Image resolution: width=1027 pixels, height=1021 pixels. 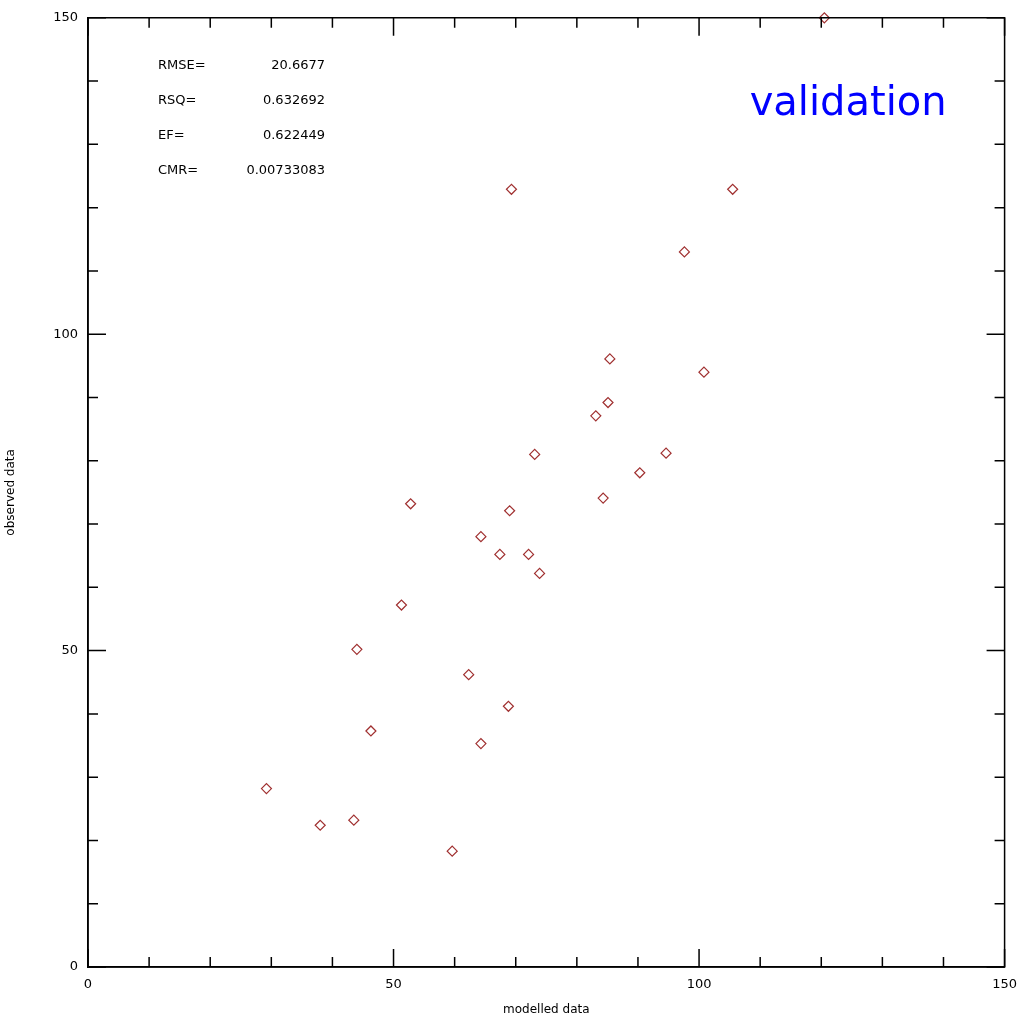 I want to click on y-tick-label: 0, so click(x=73, y=966).